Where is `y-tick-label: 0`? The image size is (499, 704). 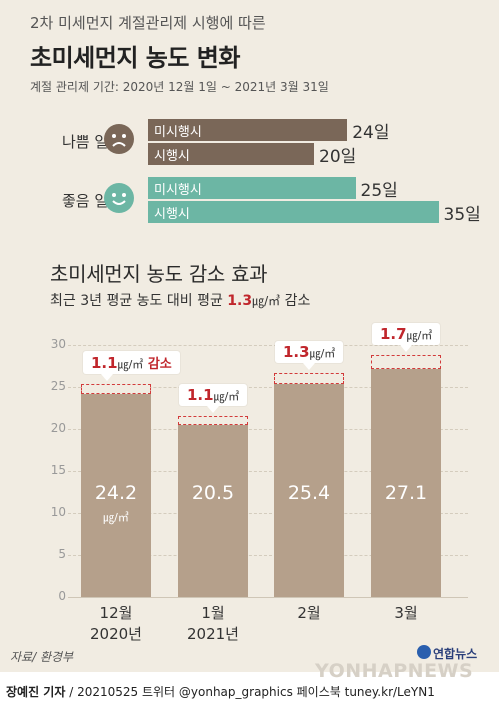
y-tick-label: 0 is located at coordinates (62, 596).